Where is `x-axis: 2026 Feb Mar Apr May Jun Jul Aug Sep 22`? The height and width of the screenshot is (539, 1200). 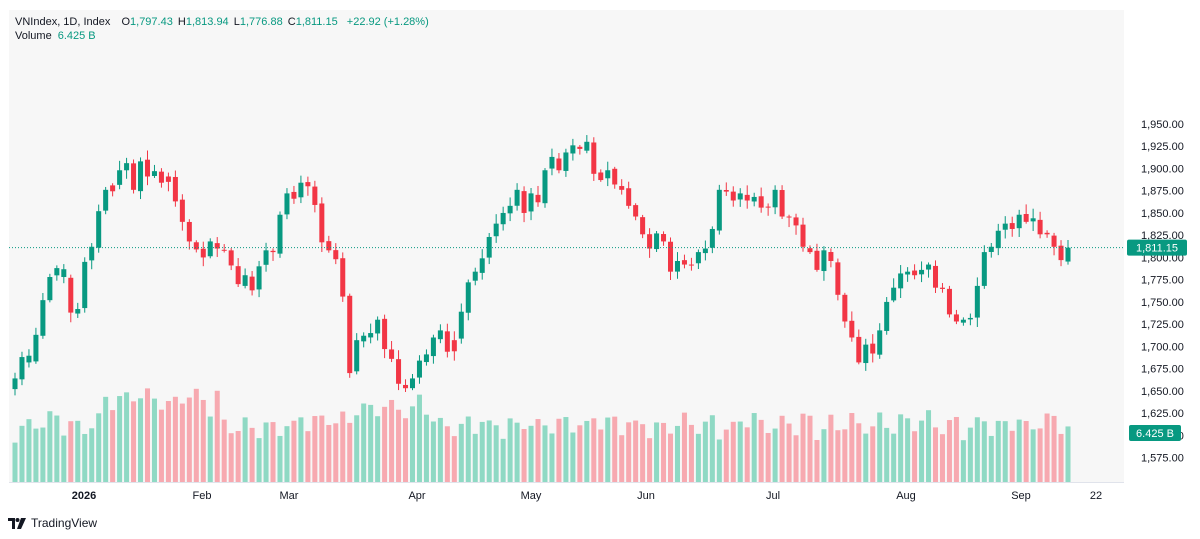
x-axis: 2026 Feb Mar Apr May Jun Jul Aug Sep 22 is located at coordinates (587, 496).